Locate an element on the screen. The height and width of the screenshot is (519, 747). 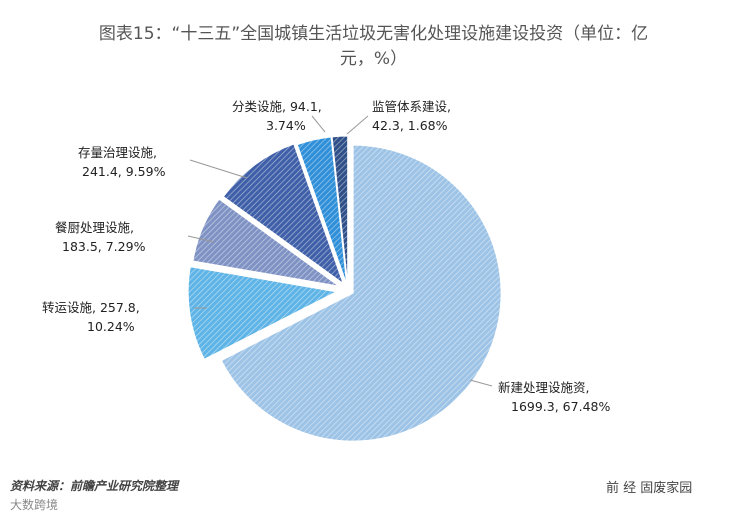
source-note: 资料来源：前瞻产业研究院整理 is located at coordinates (94, 486).